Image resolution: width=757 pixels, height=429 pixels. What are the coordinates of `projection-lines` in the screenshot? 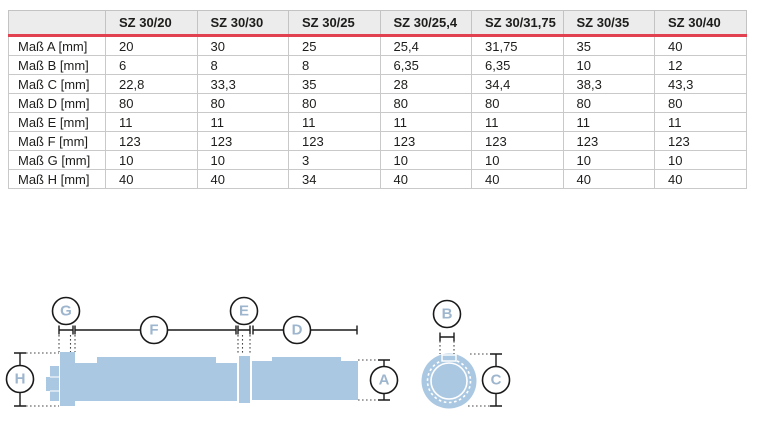 It's located at (258, 371).